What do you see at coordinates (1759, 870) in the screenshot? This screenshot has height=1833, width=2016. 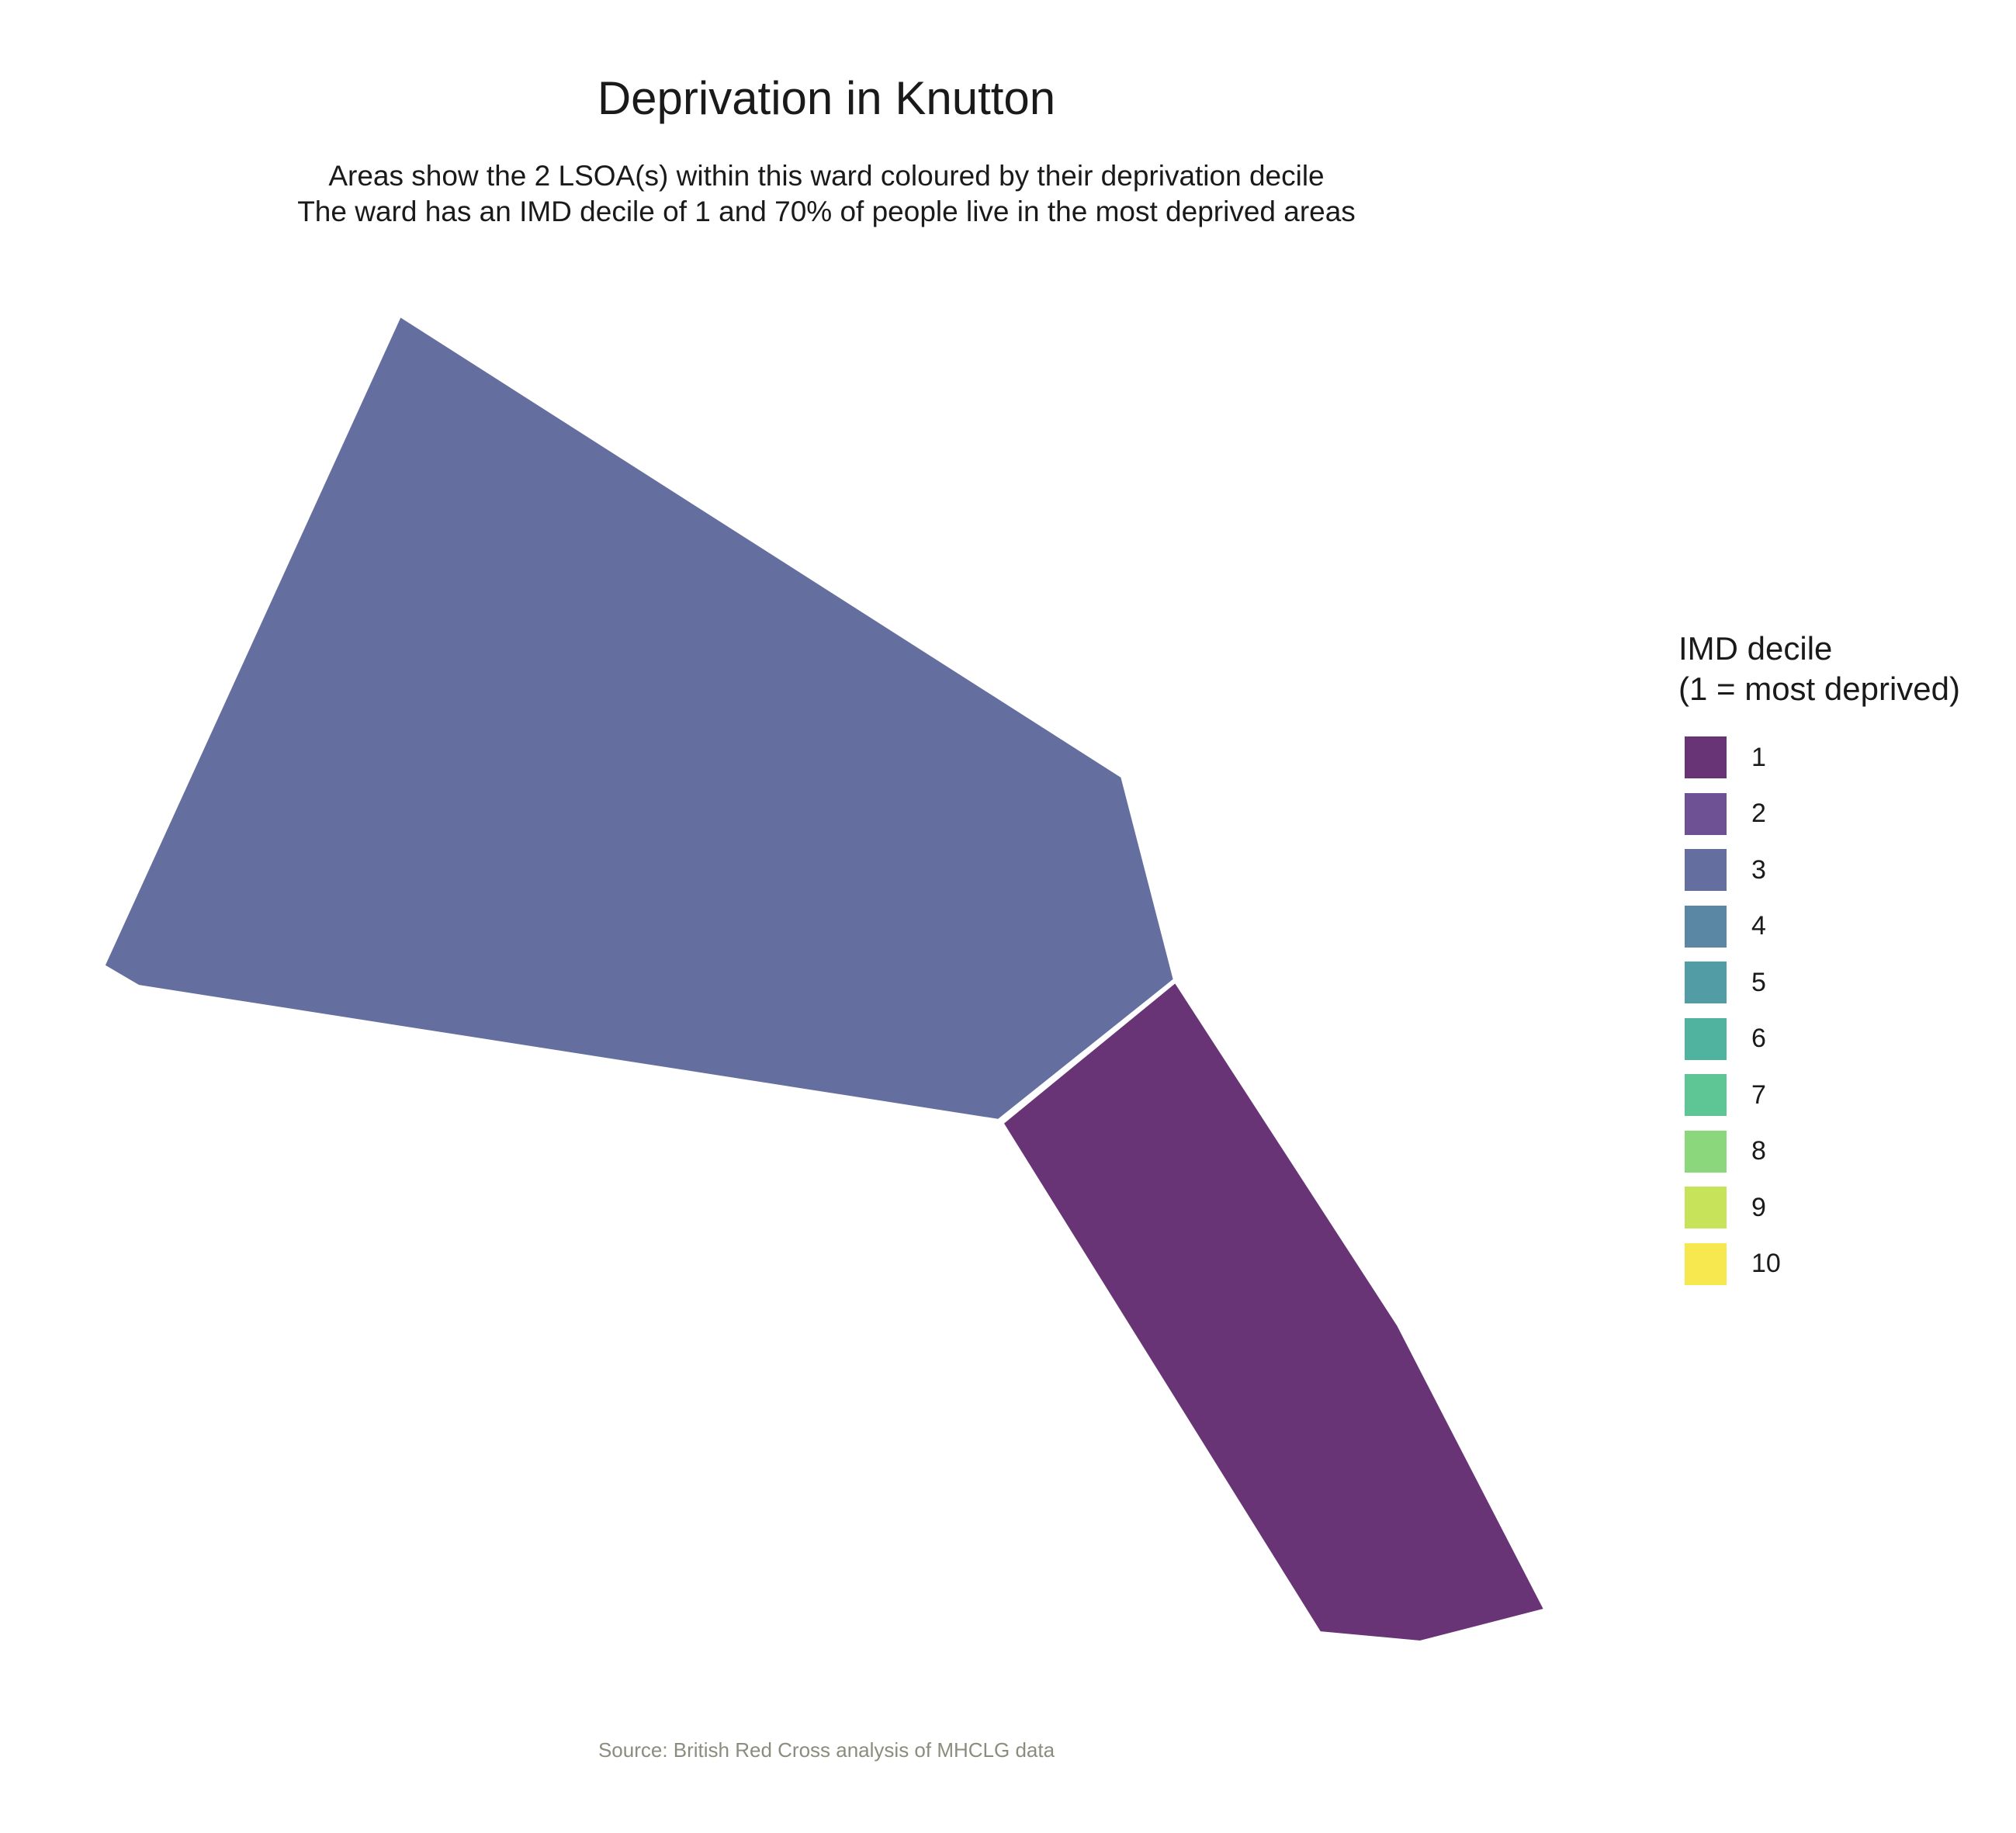 I see `legend-label: 3` at bounding box center [1759, 870].